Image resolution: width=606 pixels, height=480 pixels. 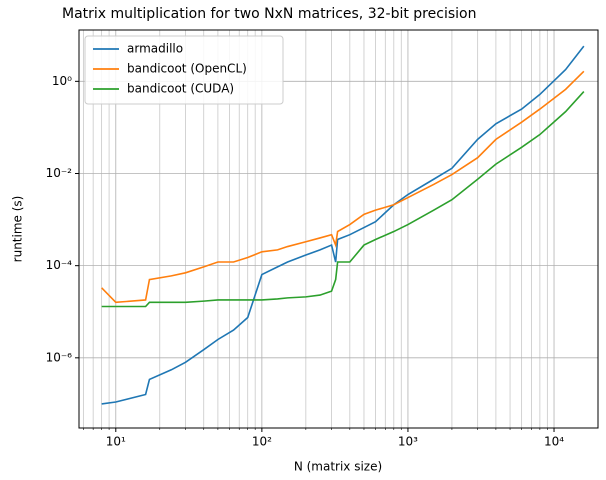 I want to click on legend-label: bandicoot (CUDA), so click(x=180, y=89).